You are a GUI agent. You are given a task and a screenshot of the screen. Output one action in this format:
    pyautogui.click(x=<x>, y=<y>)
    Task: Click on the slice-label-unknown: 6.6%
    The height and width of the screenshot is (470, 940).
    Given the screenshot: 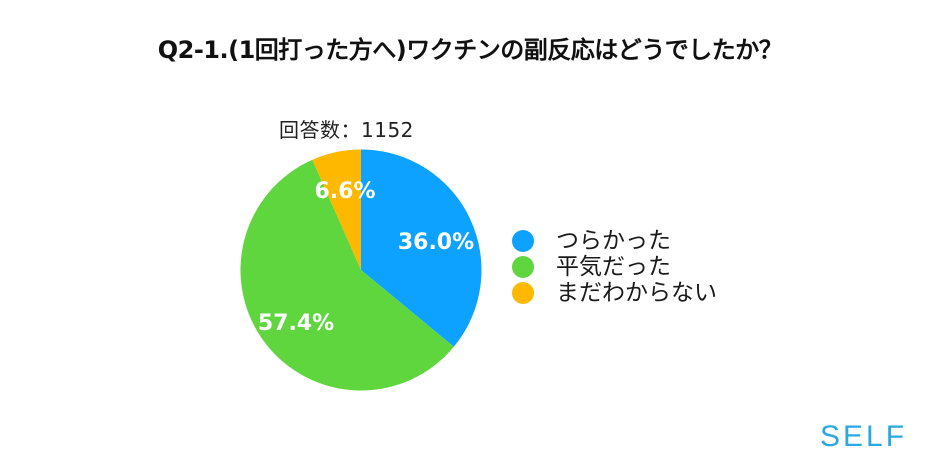 What is the action you would take?
    pyautogui.click(x=344, y=191)
    